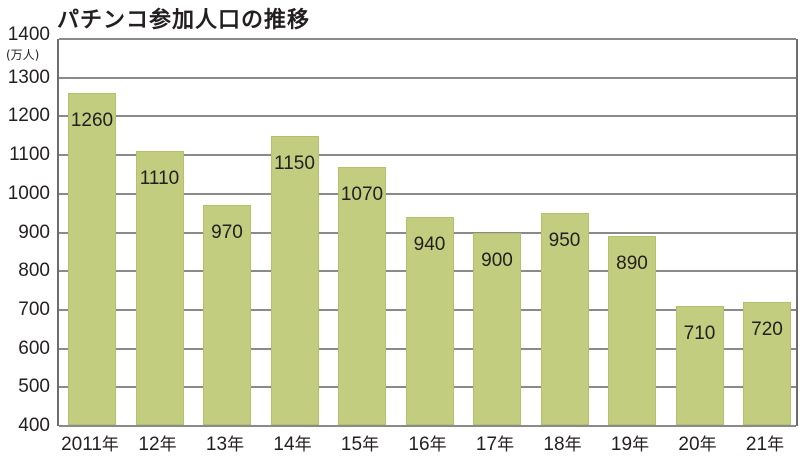  What do you see at coordinates (632, 264) in the screenshot?
I see `bar-value-label: 890` at bounding box center [632, 264].